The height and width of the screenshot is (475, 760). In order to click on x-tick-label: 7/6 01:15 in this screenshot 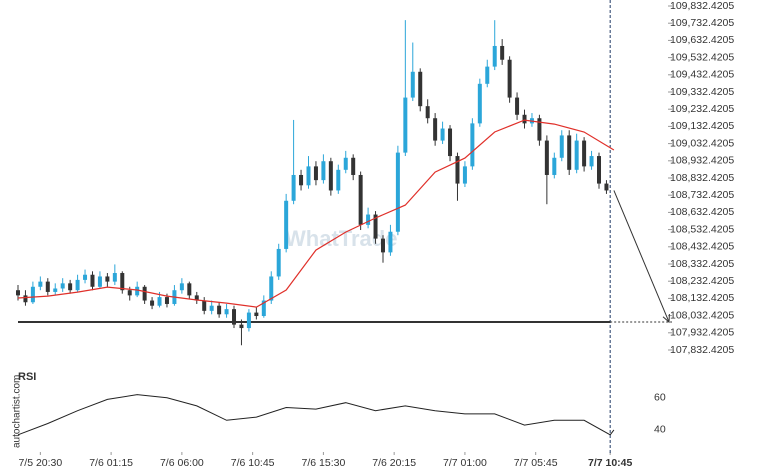, I will do `click(111, 463)`.